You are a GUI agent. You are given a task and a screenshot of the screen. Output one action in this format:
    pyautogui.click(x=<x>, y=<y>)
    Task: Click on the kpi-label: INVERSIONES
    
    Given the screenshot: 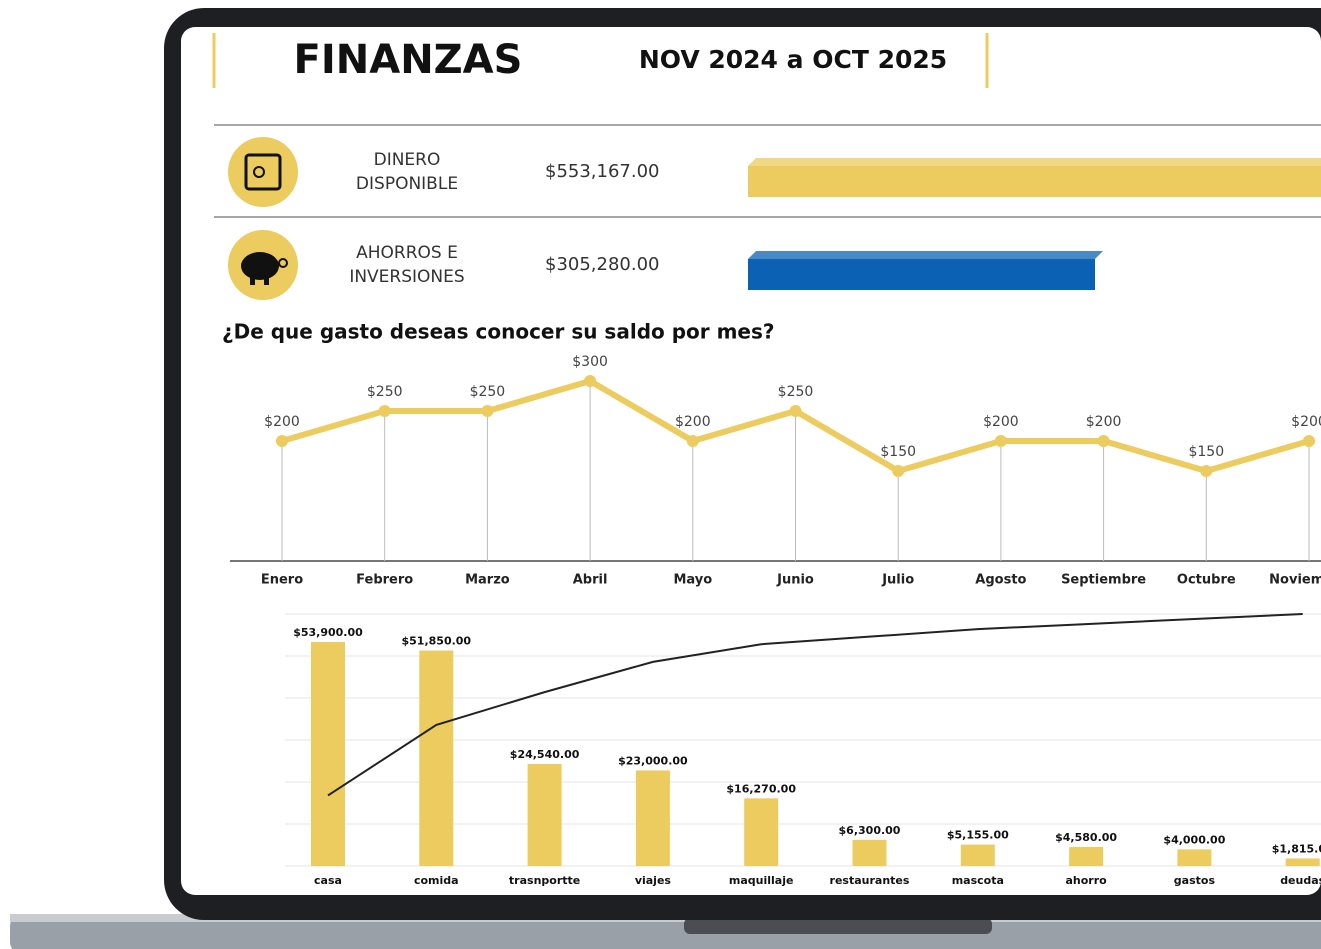 What is the action you would take?
    pyautogui.click(x=406, y=277)
    